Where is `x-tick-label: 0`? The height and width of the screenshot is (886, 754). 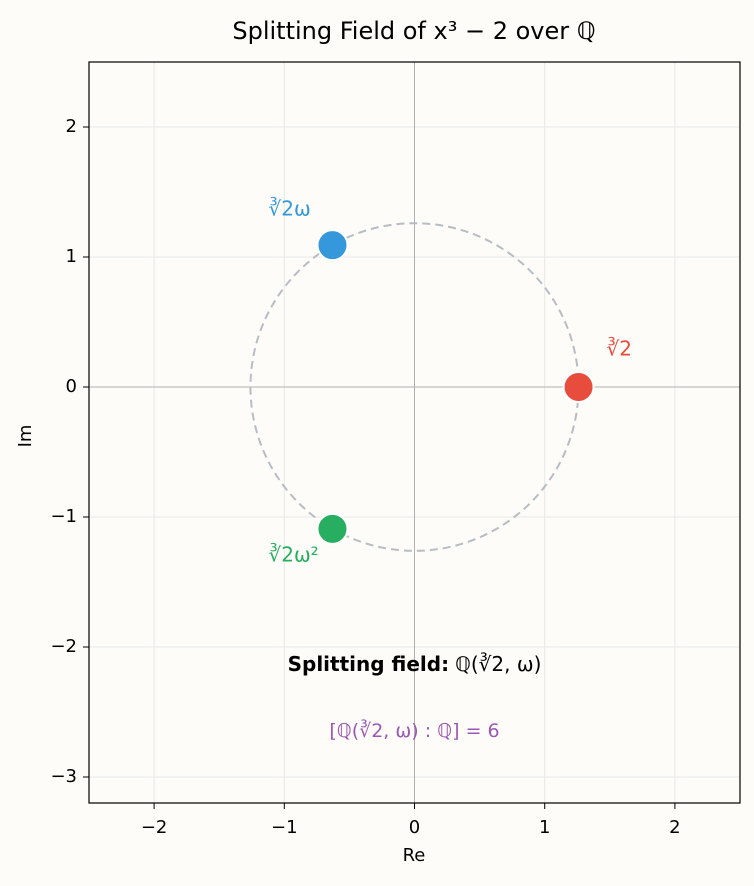 x-tick-label: 0 is located at coordinates (414, 827).